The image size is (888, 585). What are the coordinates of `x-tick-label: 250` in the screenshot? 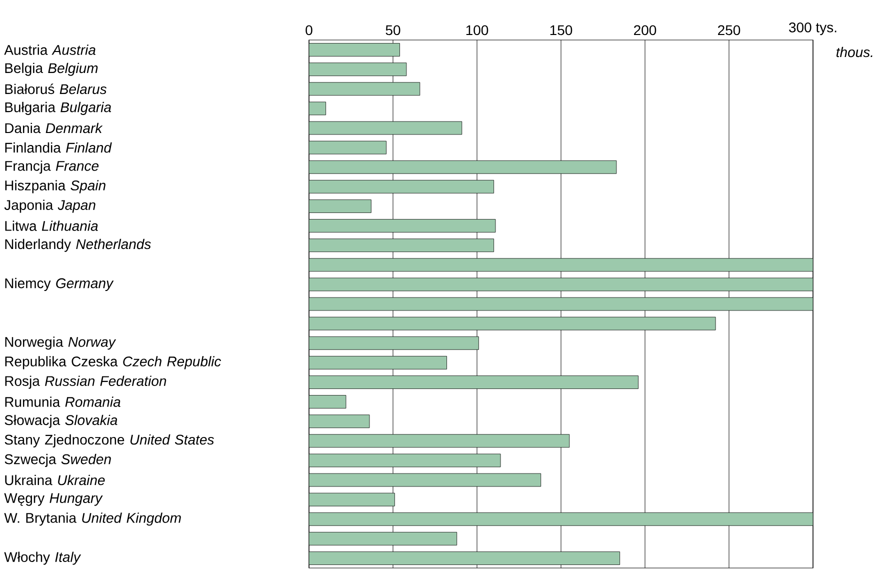 It's located at (729, 30).